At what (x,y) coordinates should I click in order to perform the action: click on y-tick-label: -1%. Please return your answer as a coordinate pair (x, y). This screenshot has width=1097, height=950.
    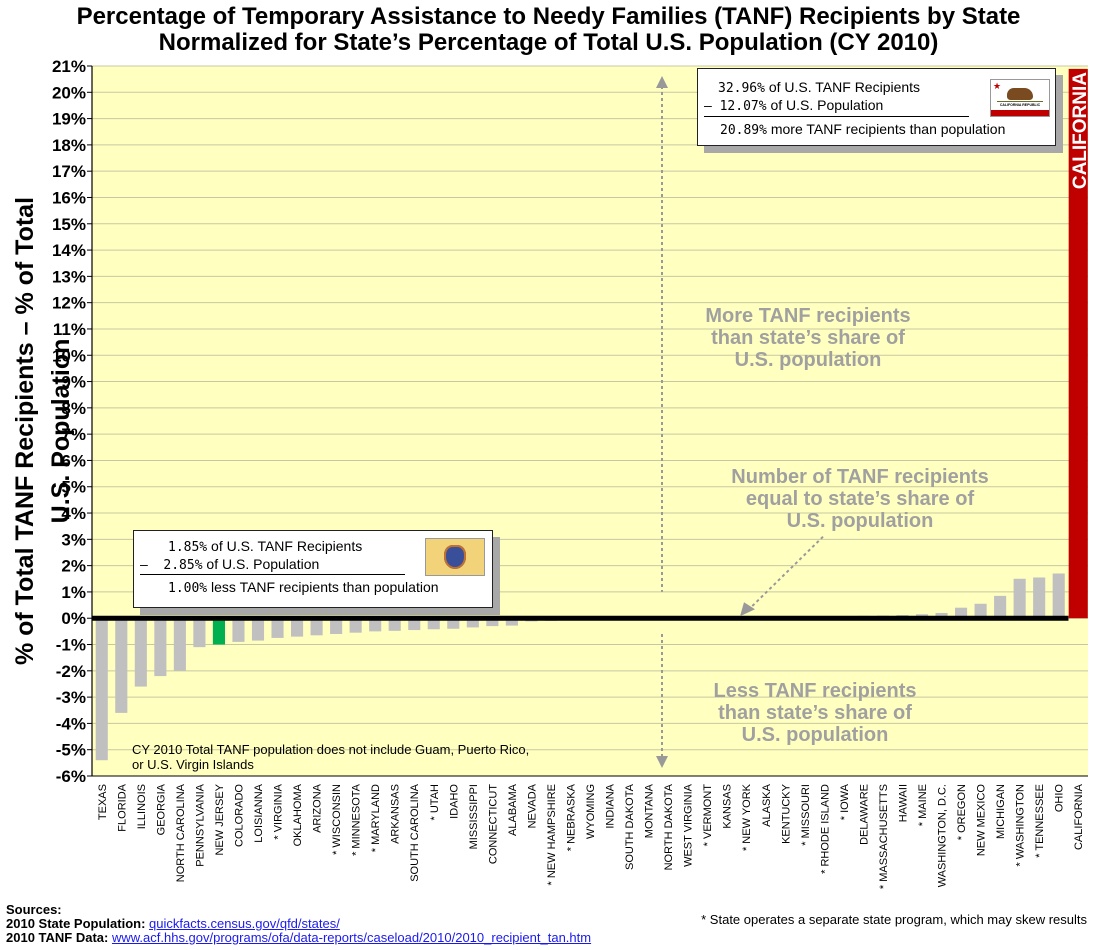
    Looking at the image, I should click on (71, 645).